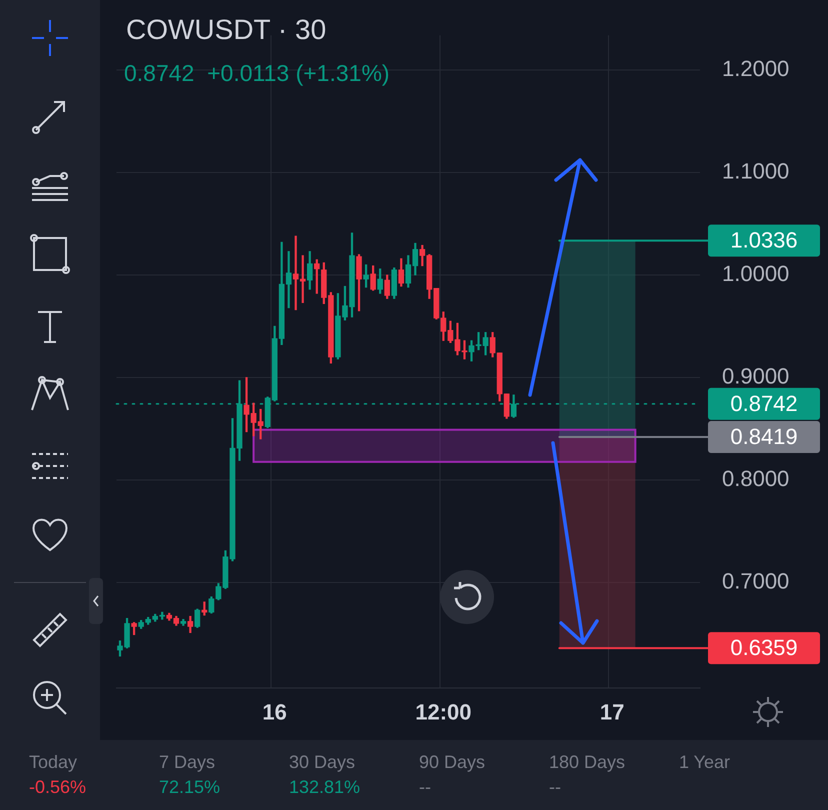 The image size is (828, 810). I want to click on text: 132.81%, so click(324, 787).